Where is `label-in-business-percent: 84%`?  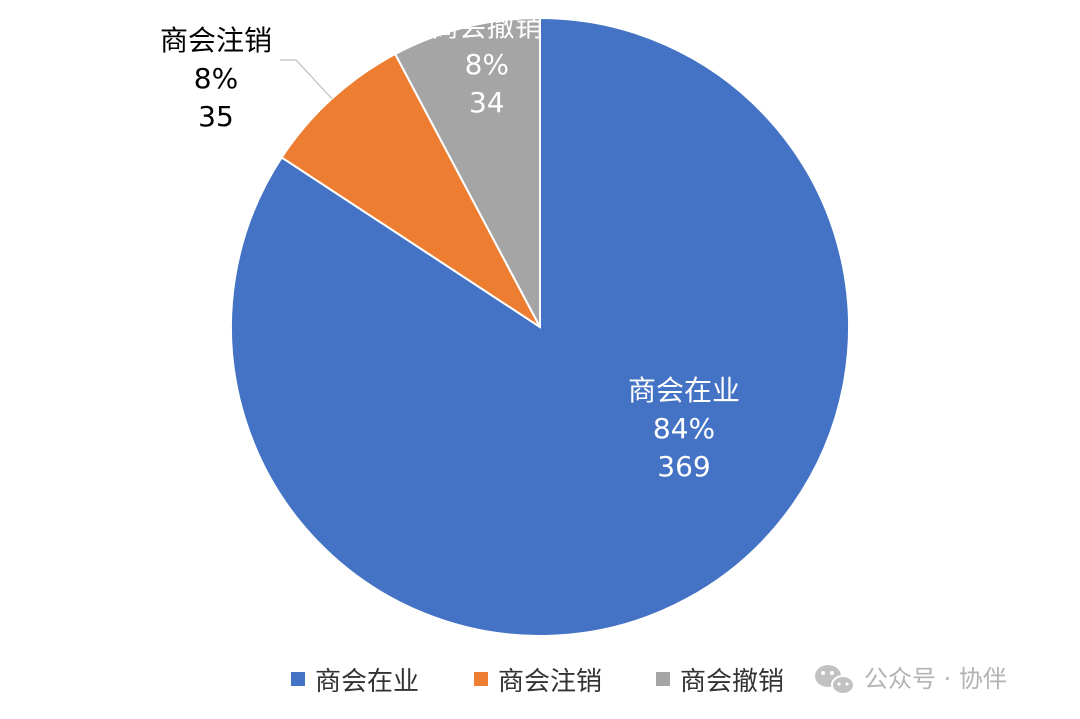
label-in-business-percent: 84% is located at coordinates (684, 428).